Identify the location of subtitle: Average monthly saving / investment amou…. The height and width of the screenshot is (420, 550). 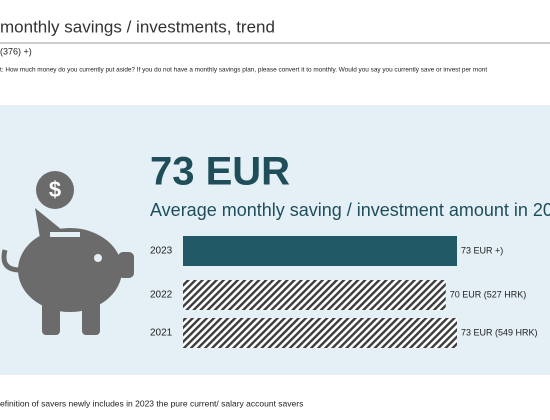
(350, 210).